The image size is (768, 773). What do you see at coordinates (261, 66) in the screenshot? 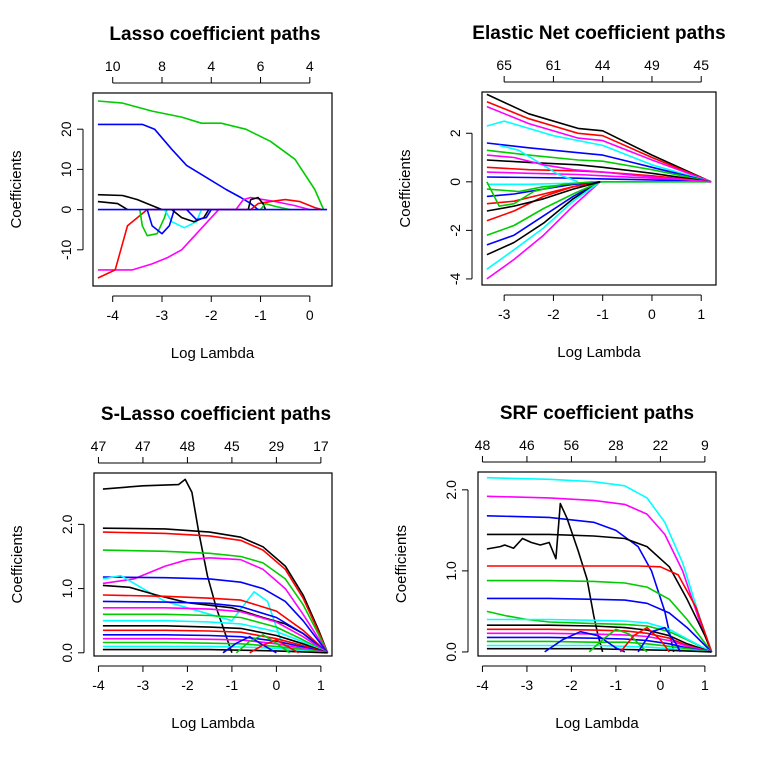
I see `top-tick-label: 6` at bounding box center [261, 66].